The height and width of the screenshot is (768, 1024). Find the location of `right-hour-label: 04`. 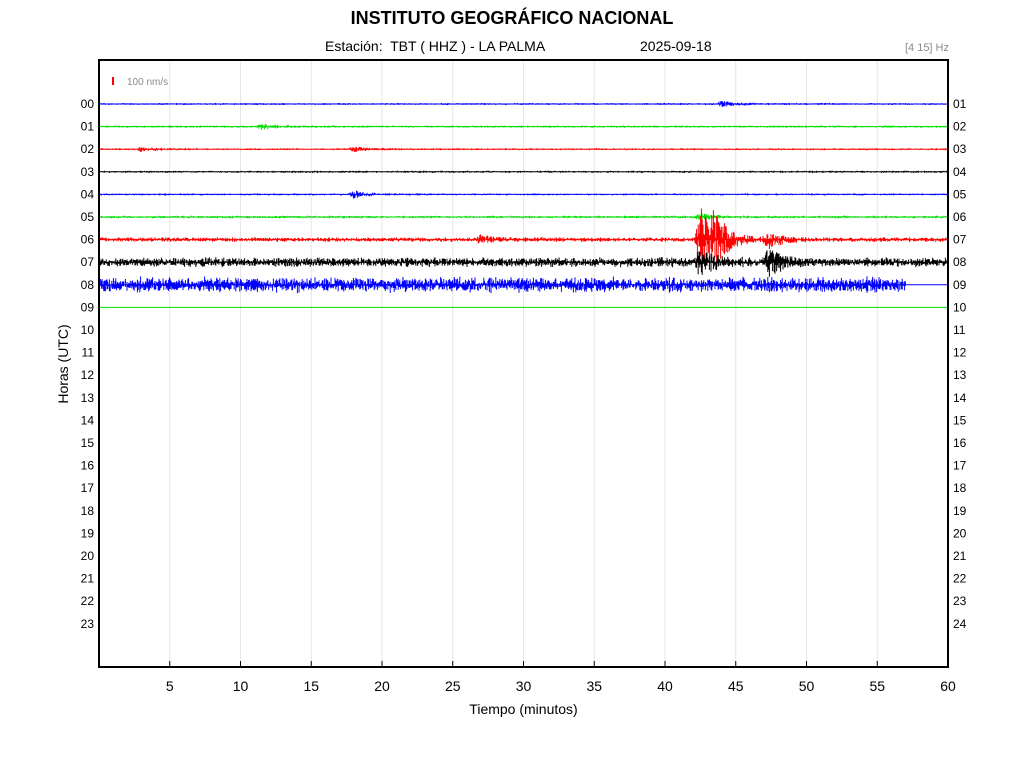

right-hour-label: 04 is located at coordinates (960, 172).